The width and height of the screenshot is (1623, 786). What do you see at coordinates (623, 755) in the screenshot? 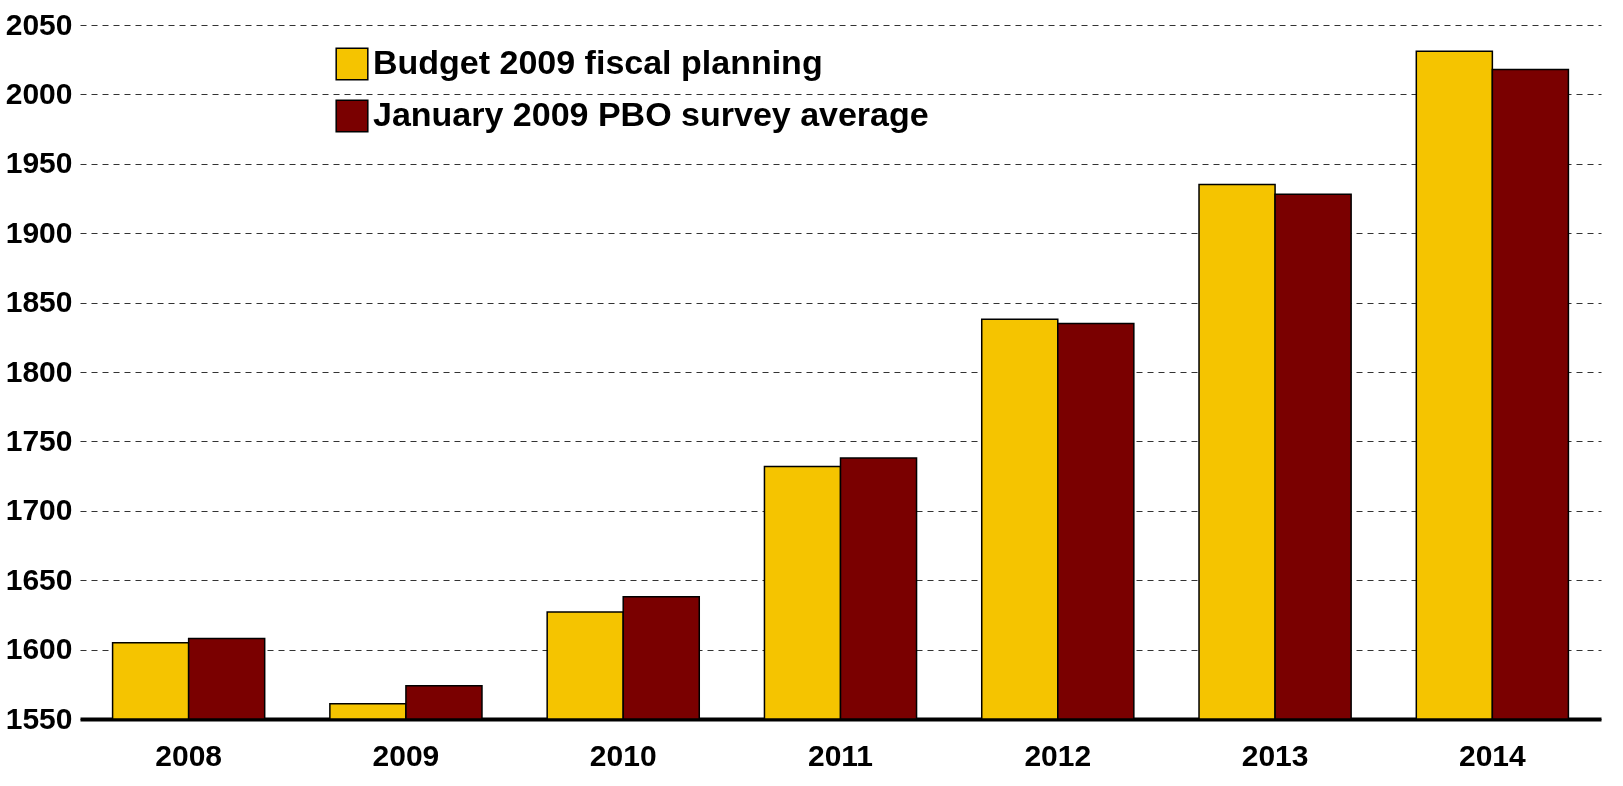
I see `x-tick-label: 2010` at bounding box center [623, 755].